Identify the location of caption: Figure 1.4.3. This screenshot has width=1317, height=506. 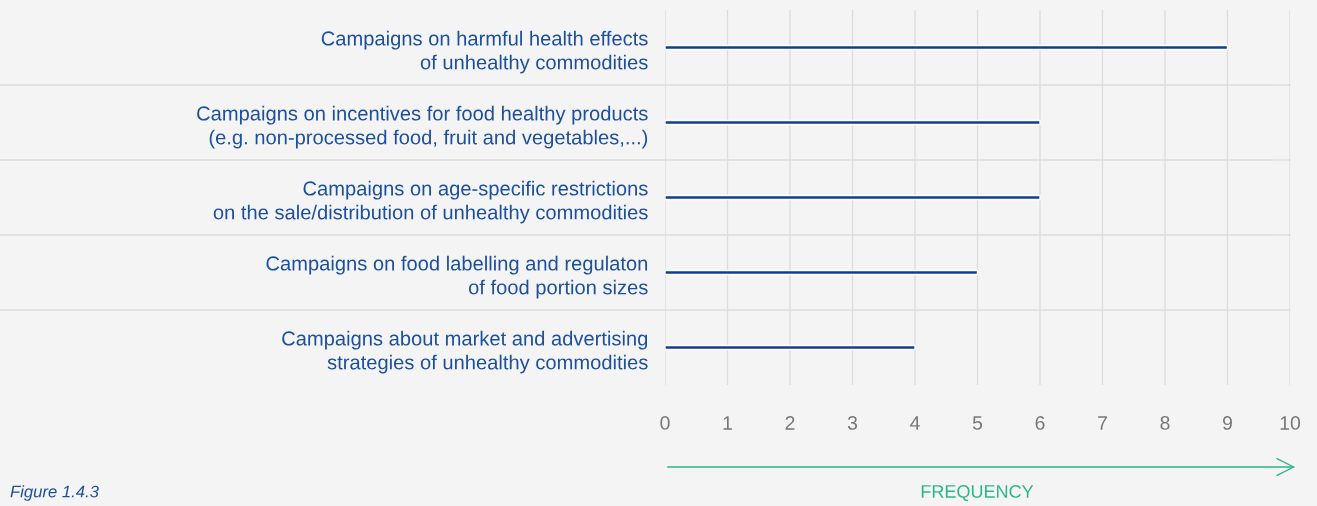
(54, 493).